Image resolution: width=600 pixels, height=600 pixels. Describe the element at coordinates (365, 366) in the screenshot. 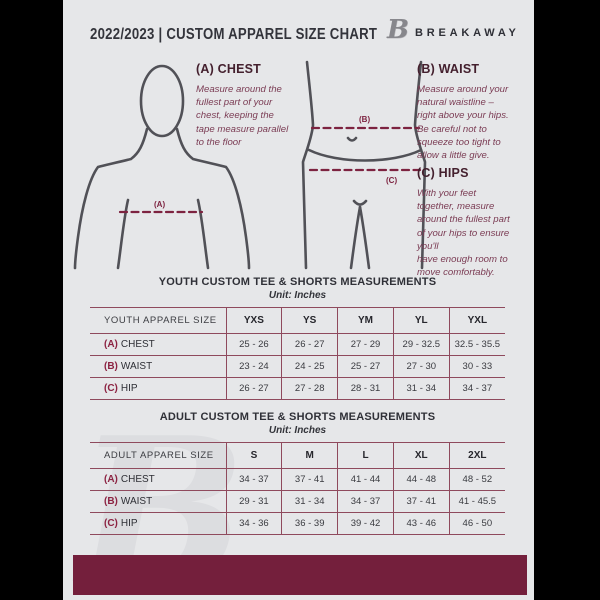

I see `cell: 25 - 27` at that location.